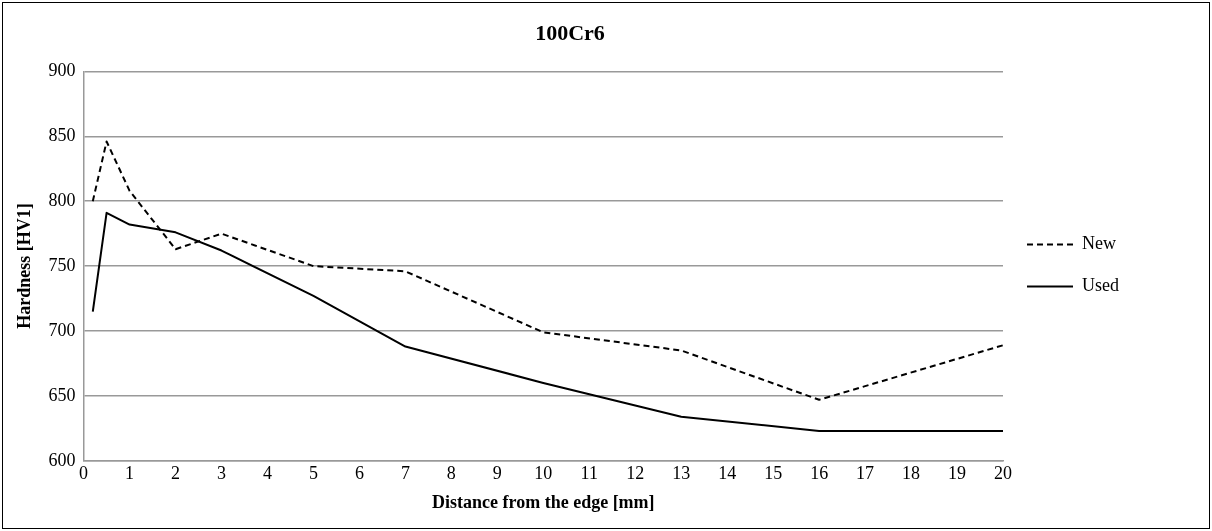  What do you see at coordinates (451, 473) in the screenshot?
I see `x-tick-label: 8` at bounding box center [451, 473].